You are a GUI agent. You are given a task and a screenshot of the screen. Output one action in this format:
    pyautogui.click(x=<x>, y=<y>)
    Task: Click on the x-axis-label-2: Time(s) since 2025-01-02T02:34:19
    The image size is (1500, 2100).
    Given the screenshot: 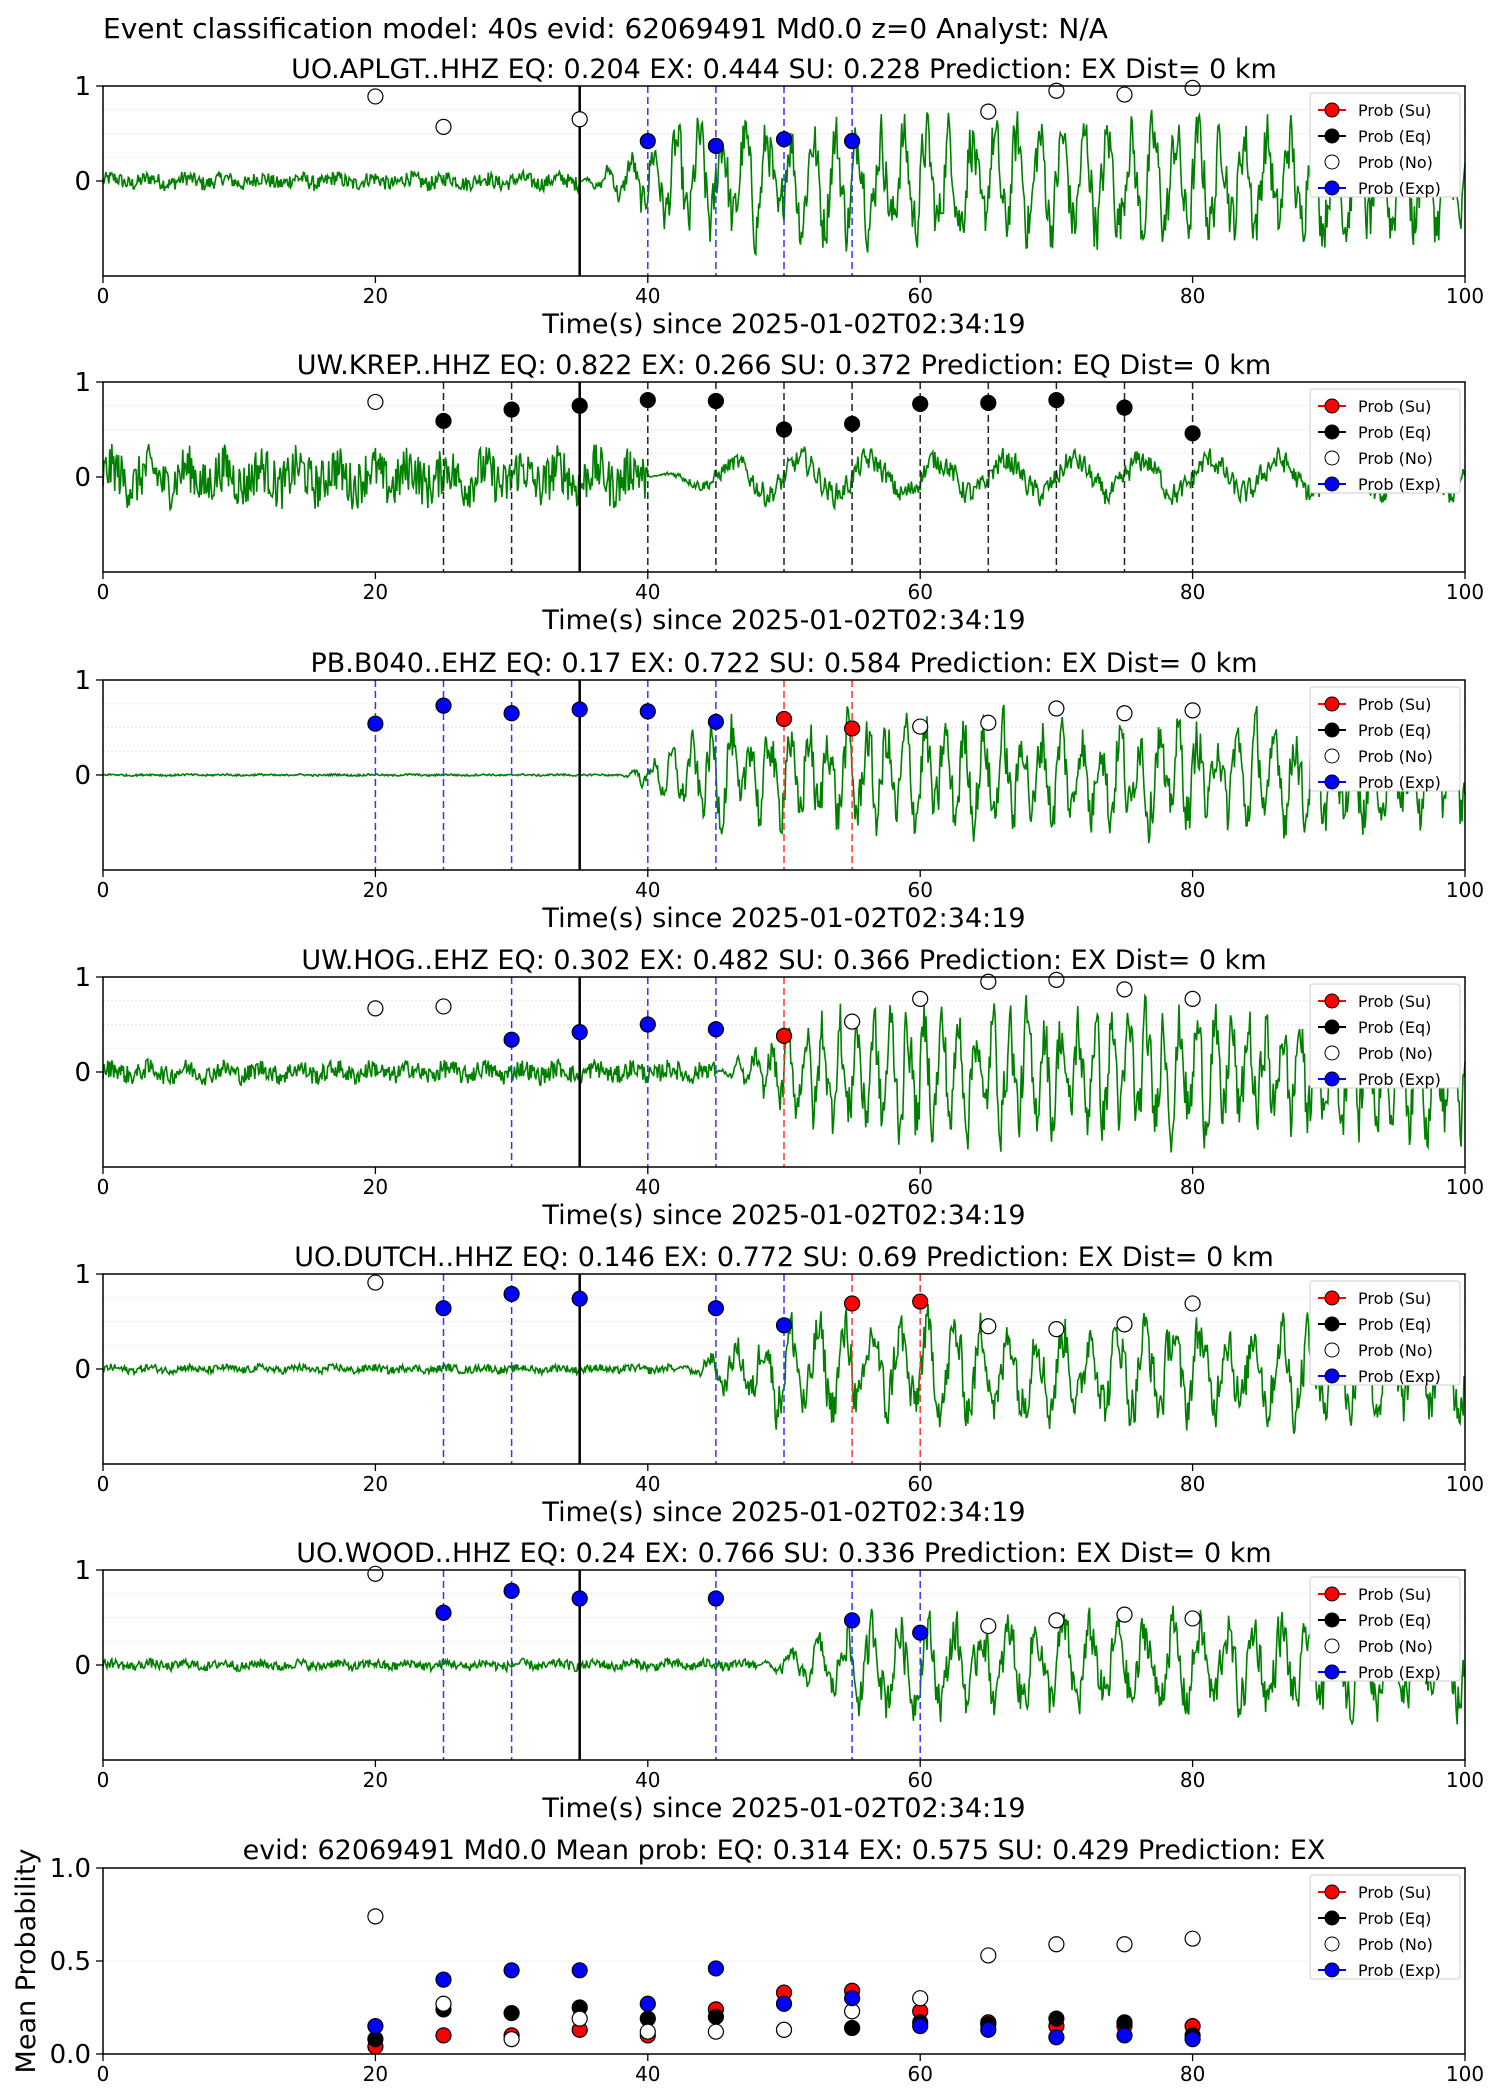 What is the action you would take?
    pyautogui.click(x=783, y=620)
    